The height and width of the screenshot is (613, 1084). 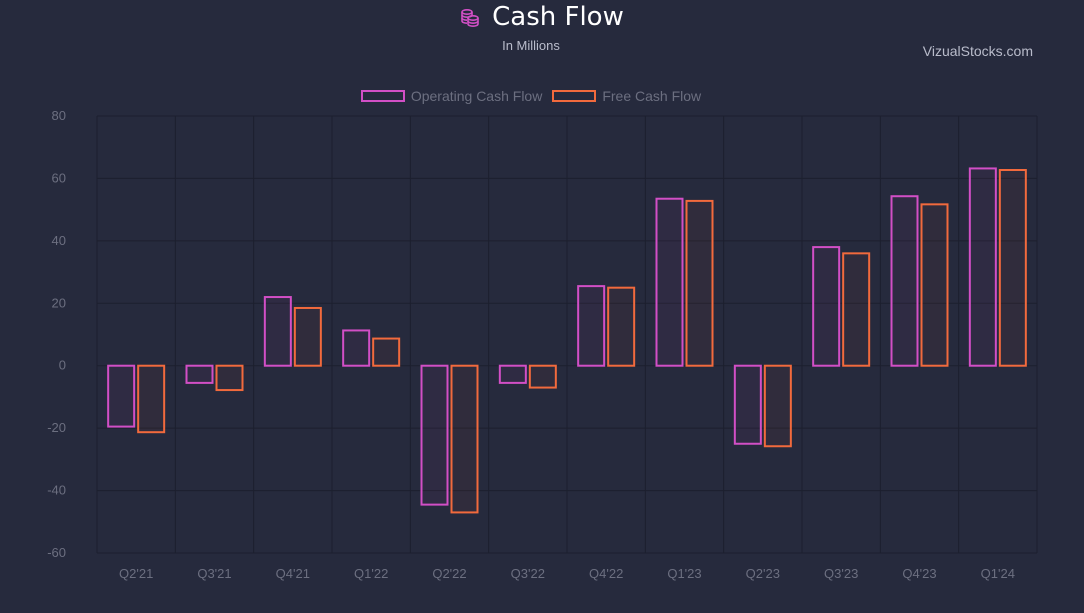 What do you see at coordinates (777, 406) in the screenshot?
I see `bar-free-Q223` at bounding box center [777, 406].